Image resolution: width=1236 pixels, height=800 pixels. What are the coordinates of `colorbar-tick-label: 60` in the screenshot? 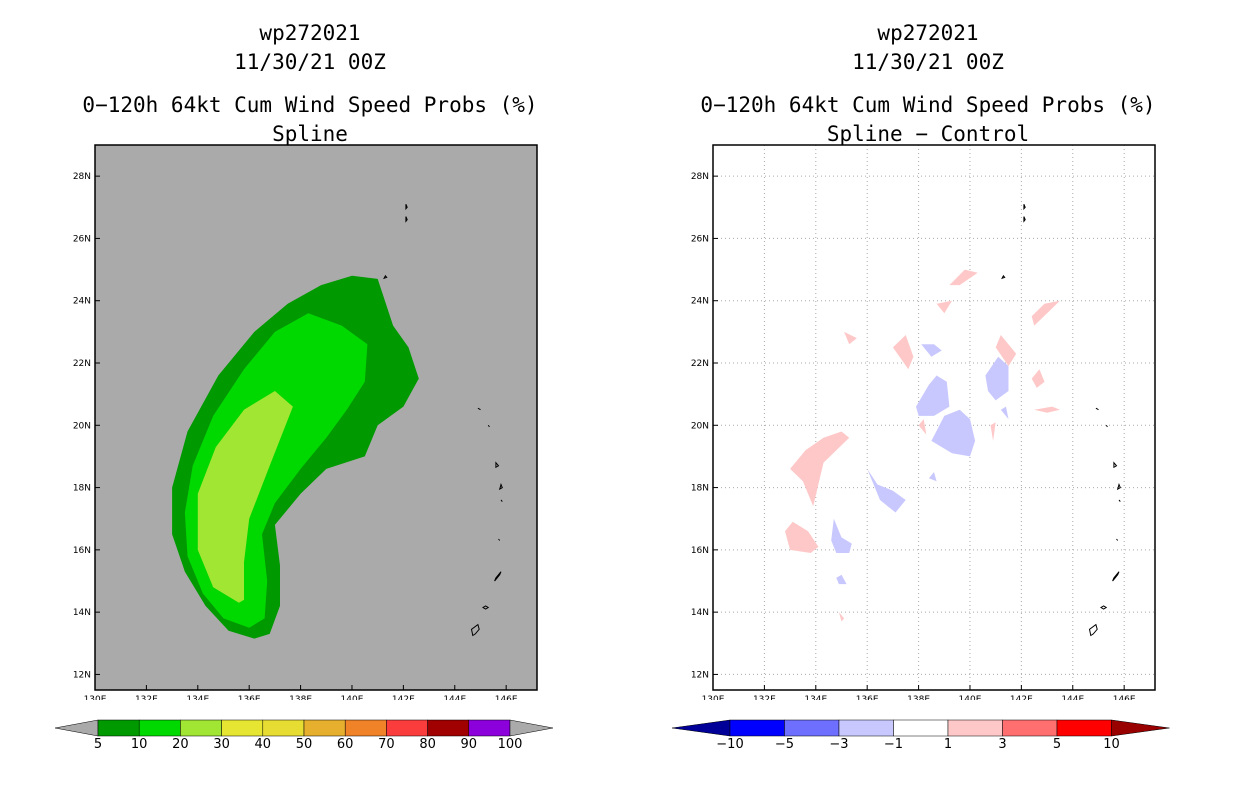 It's located at (345, 744).